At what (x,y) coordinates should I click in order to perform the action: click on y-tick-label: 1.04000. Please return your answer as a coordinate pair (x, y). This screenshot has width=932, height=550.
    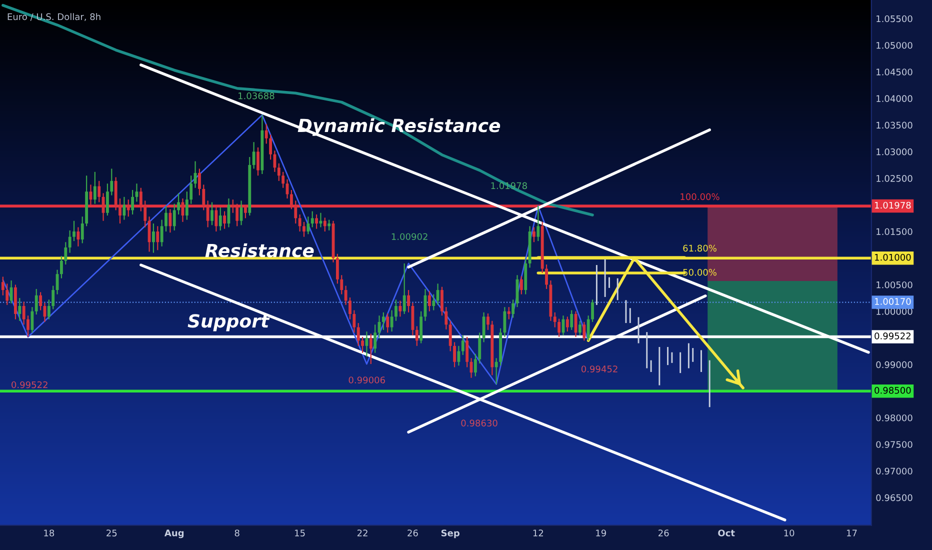
    Looking at the image, I should click on (894, 98).